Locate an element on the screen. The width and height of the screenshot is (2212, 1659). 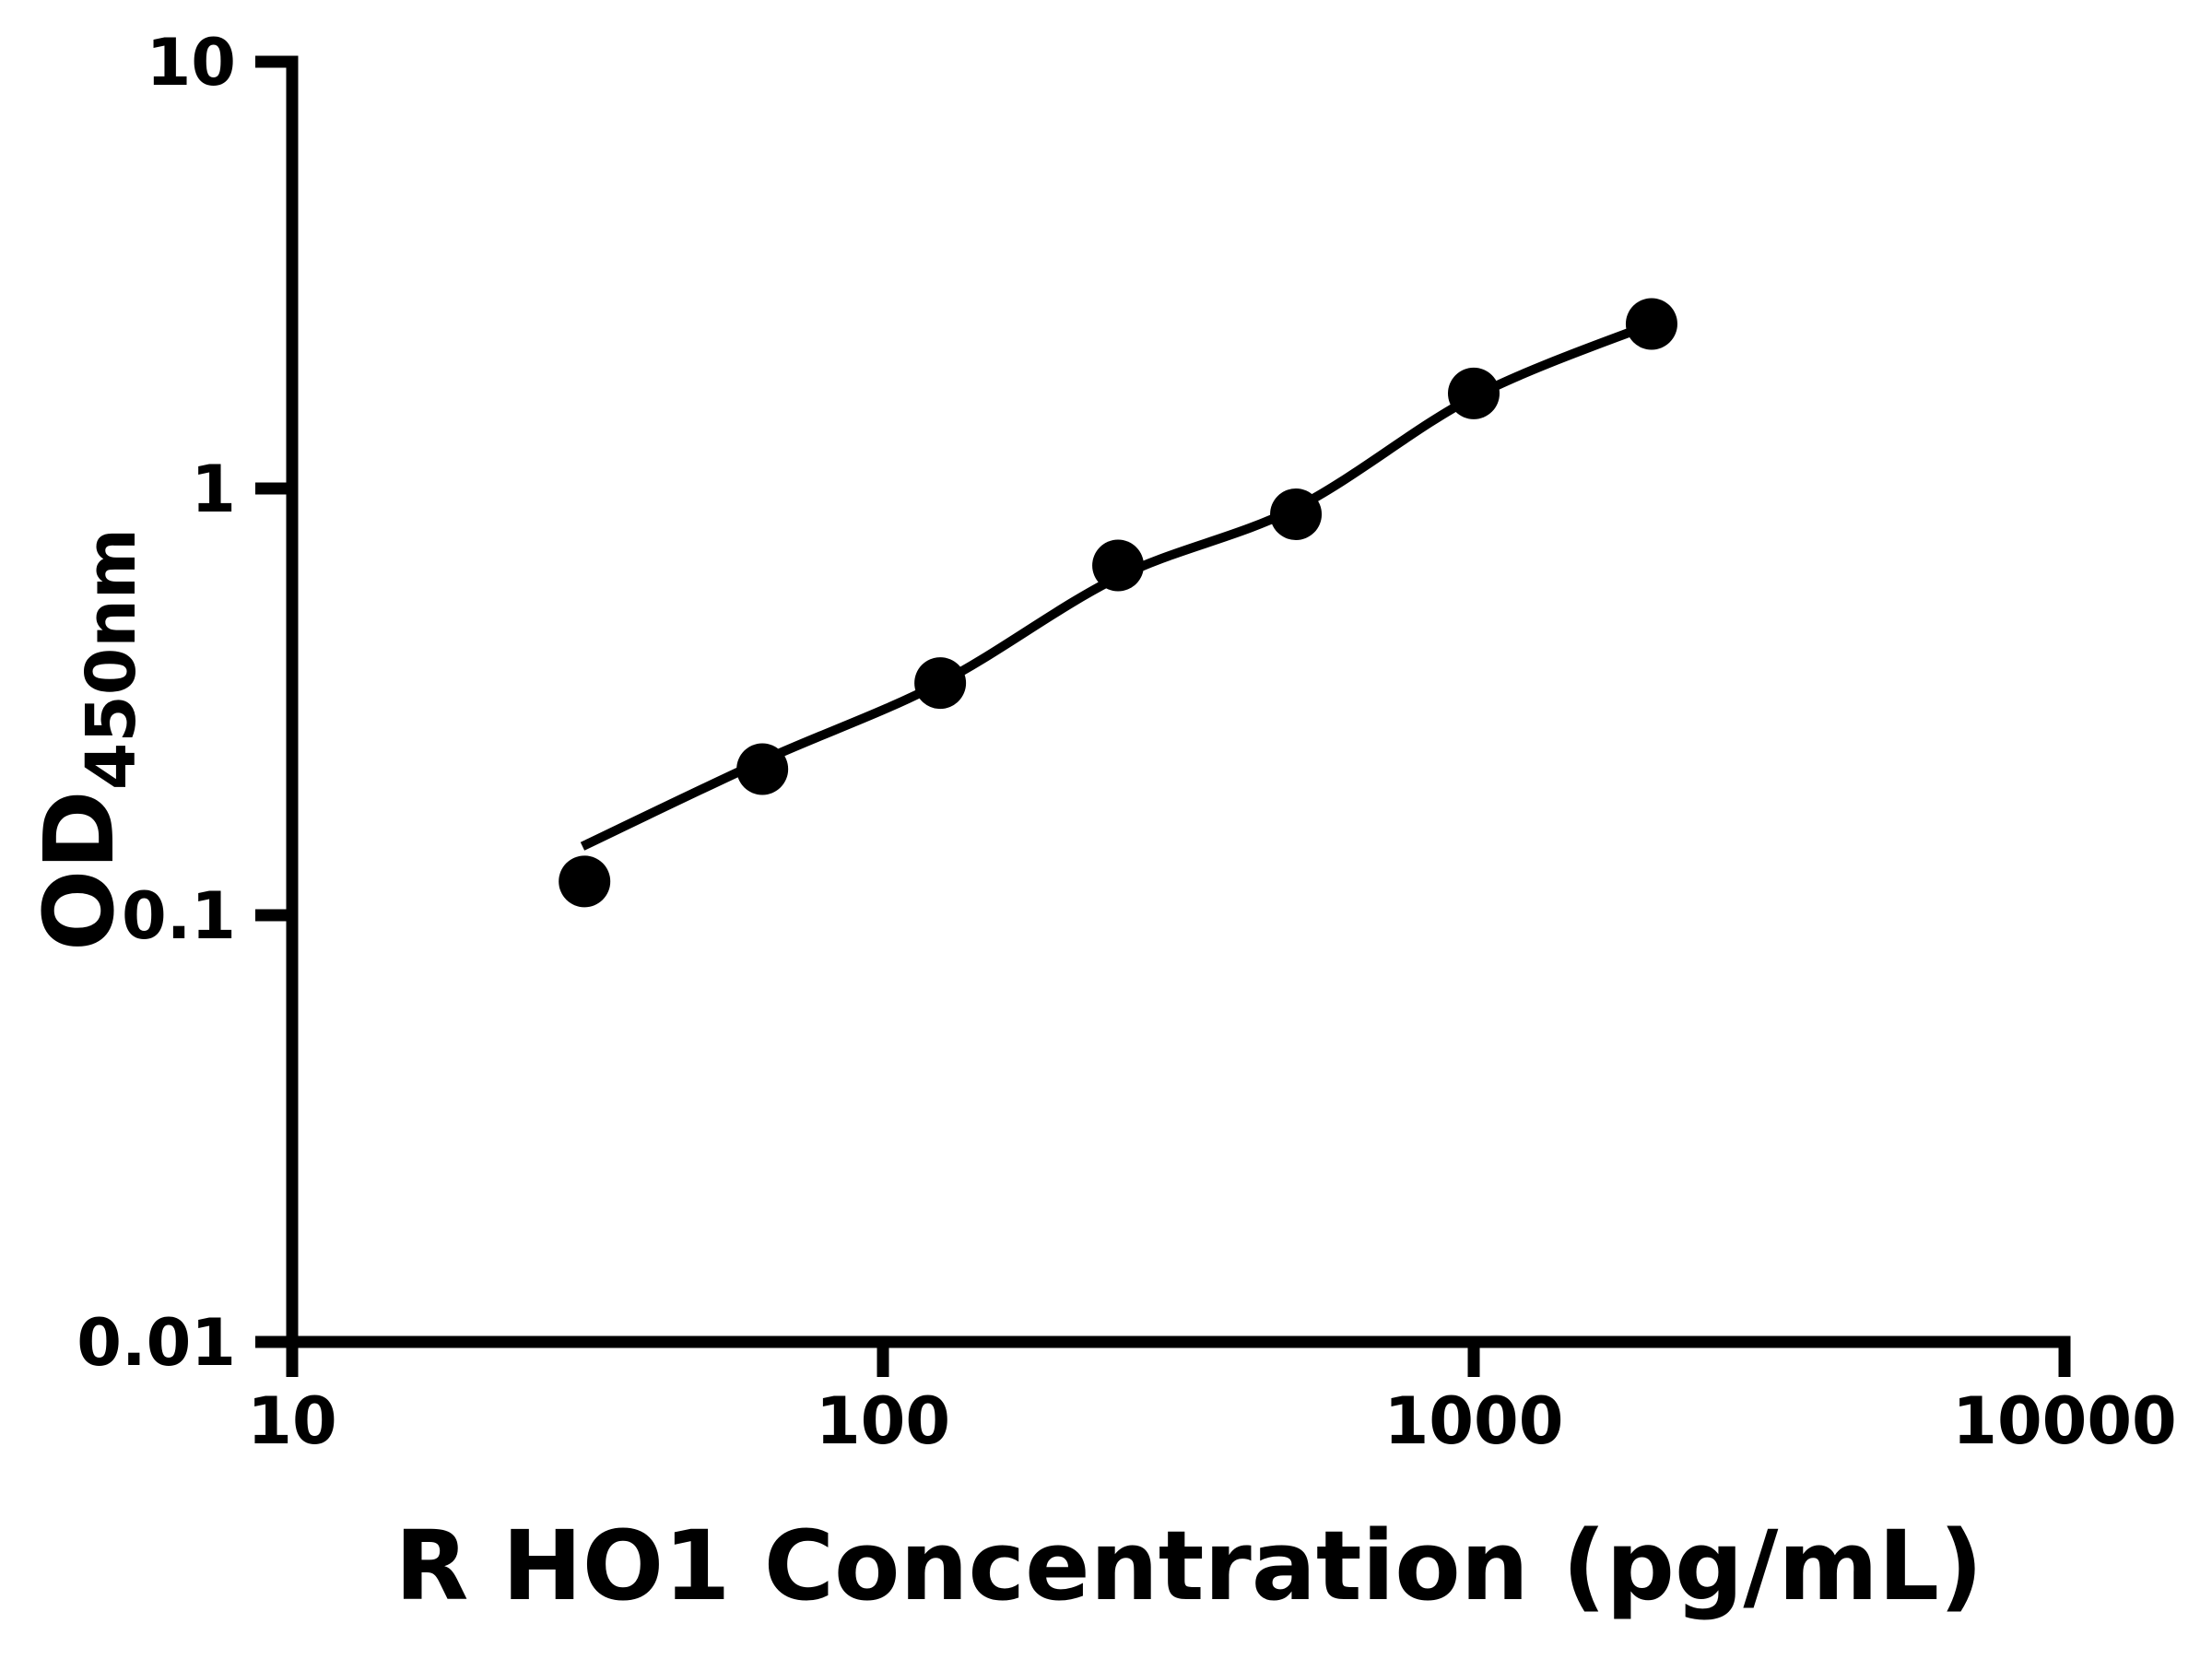
x-tick-label: 10000 is located at coordinates (2064, 1421).